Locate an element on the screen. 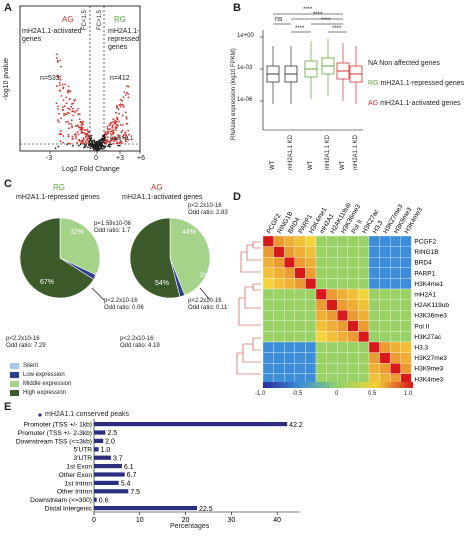 The width and height of the screenshot is (474, 537). rg-title: mH2A1.1-repressed genes is located at coordinates (58, 197).